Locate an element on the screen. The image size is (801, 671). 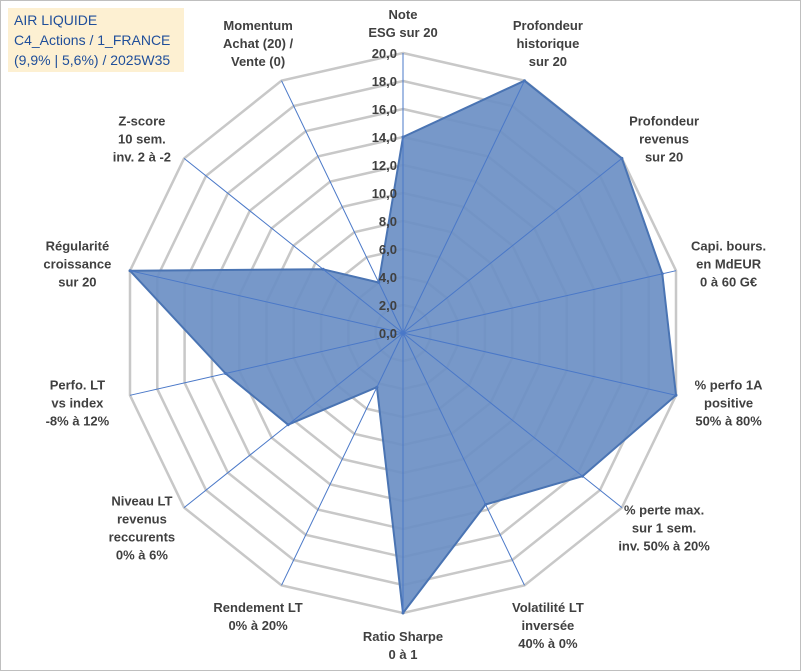
axis-label-line: historique is located at coordinates (547, 43).